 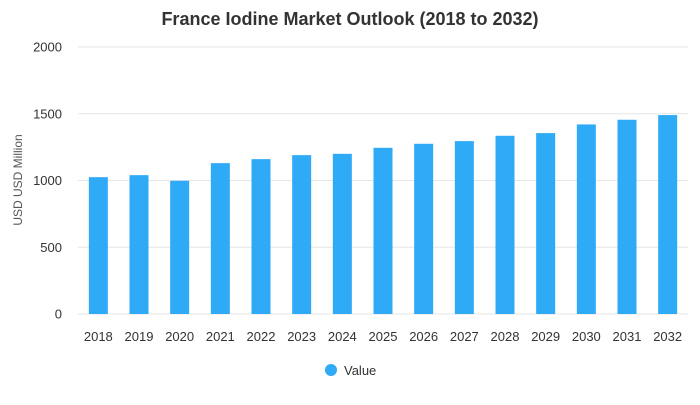 What do you see at coordinates (505, 336) in the screenshot?
I see `x-tick-label: 2028` at bounding box center [505, 336].